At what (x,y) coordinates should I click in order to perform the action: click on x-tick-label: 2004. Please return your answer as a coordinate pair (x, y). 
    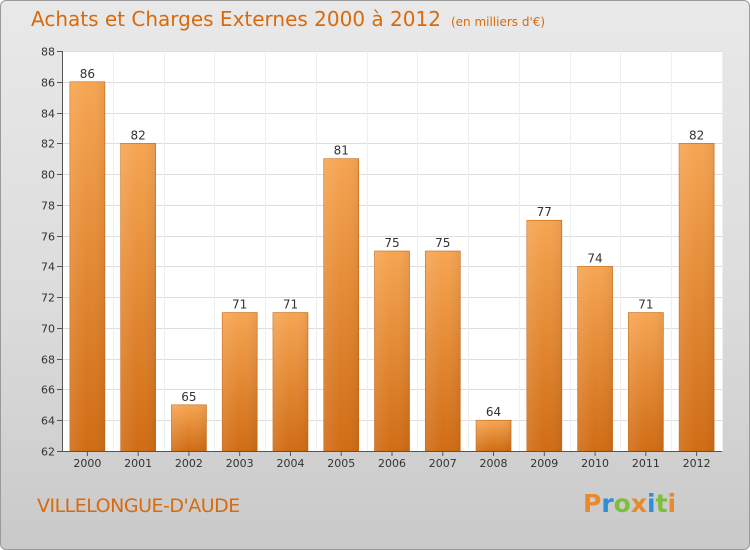
    Looking at the image, I should click on (290, 463).